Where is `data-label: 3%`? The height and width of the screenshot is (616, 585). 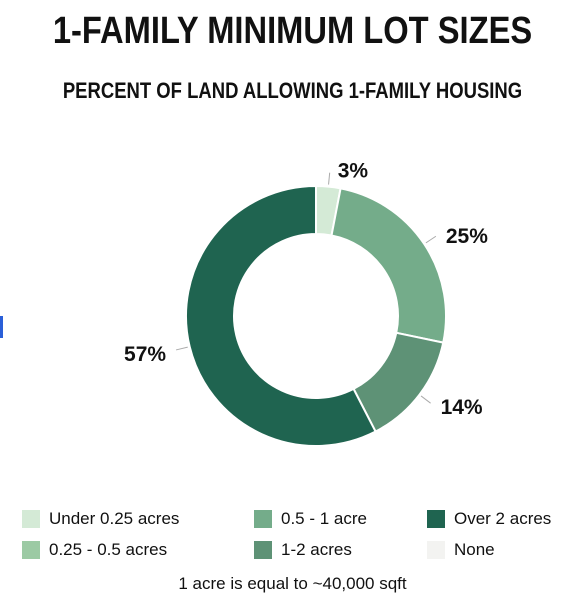 data-label: 3% is located at coordinates (353, 171).